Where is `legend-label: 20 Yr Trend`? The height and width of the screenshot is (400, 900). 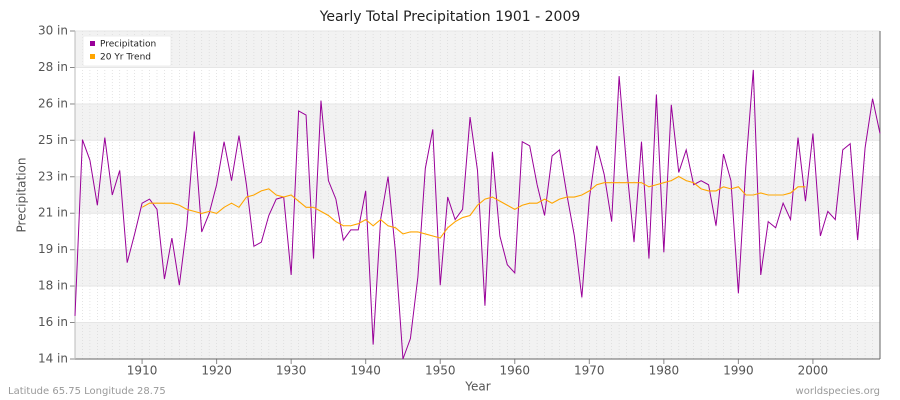
legend-label: 20 Yr Trend is located at coordinates (125, 58).